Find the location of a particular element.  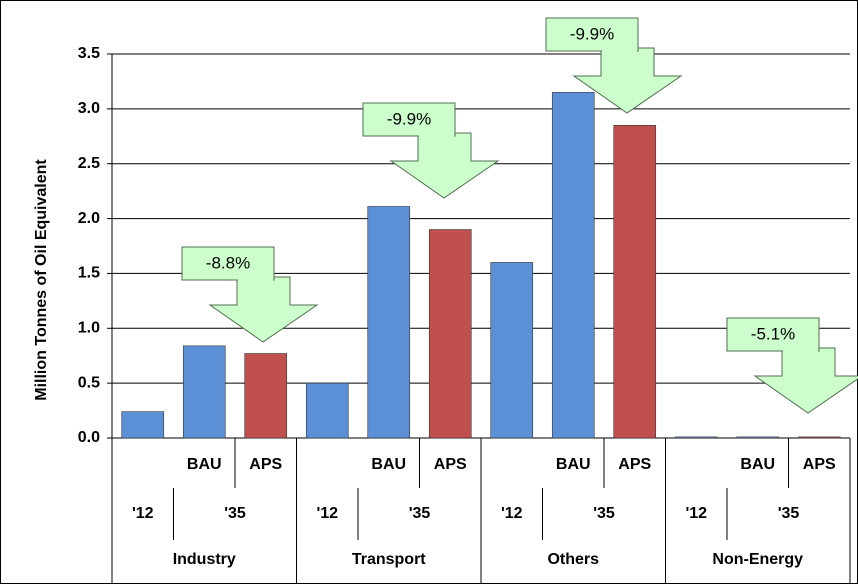

group-label: Non-Energy is located at coordinates (757, 559).